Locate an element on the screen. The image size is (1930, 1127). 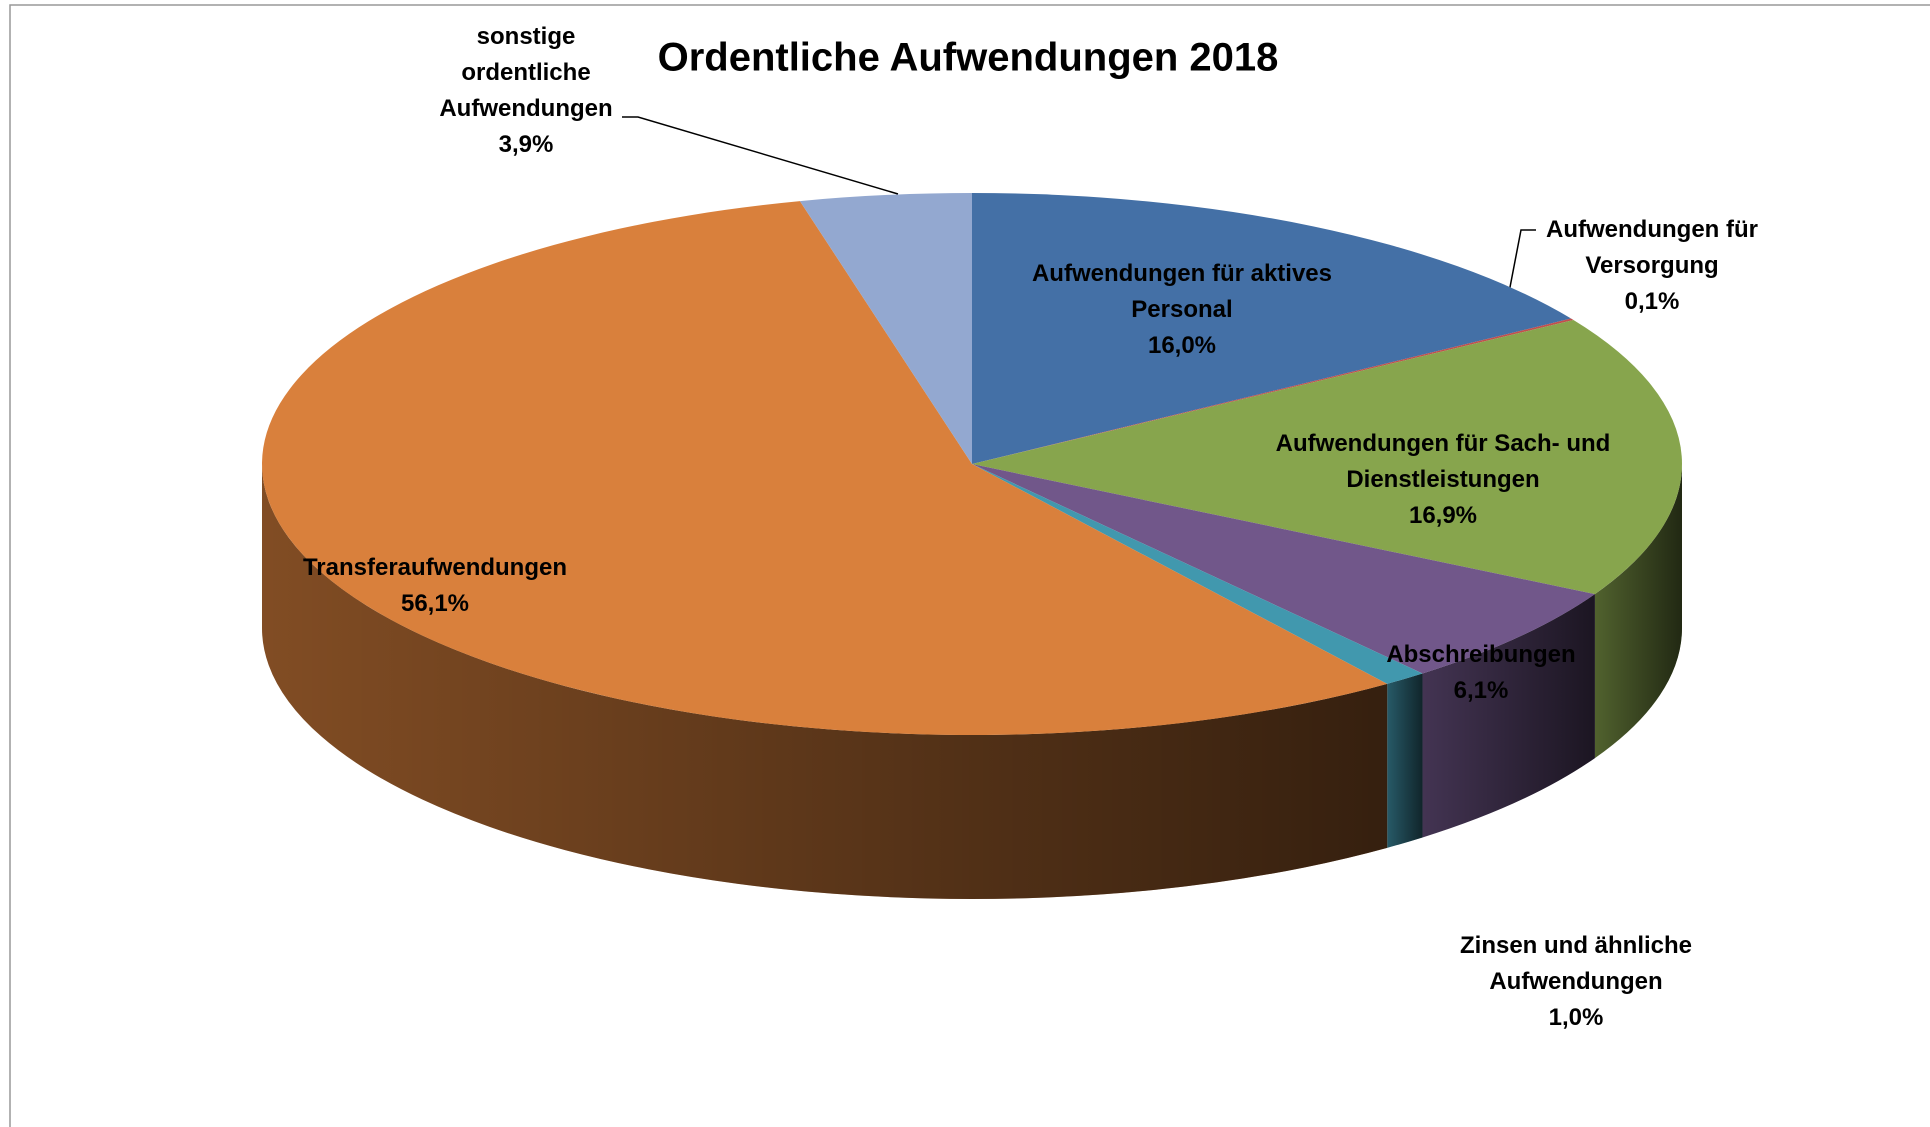
value-label: 56,1% is located at coordinates (435, 603).